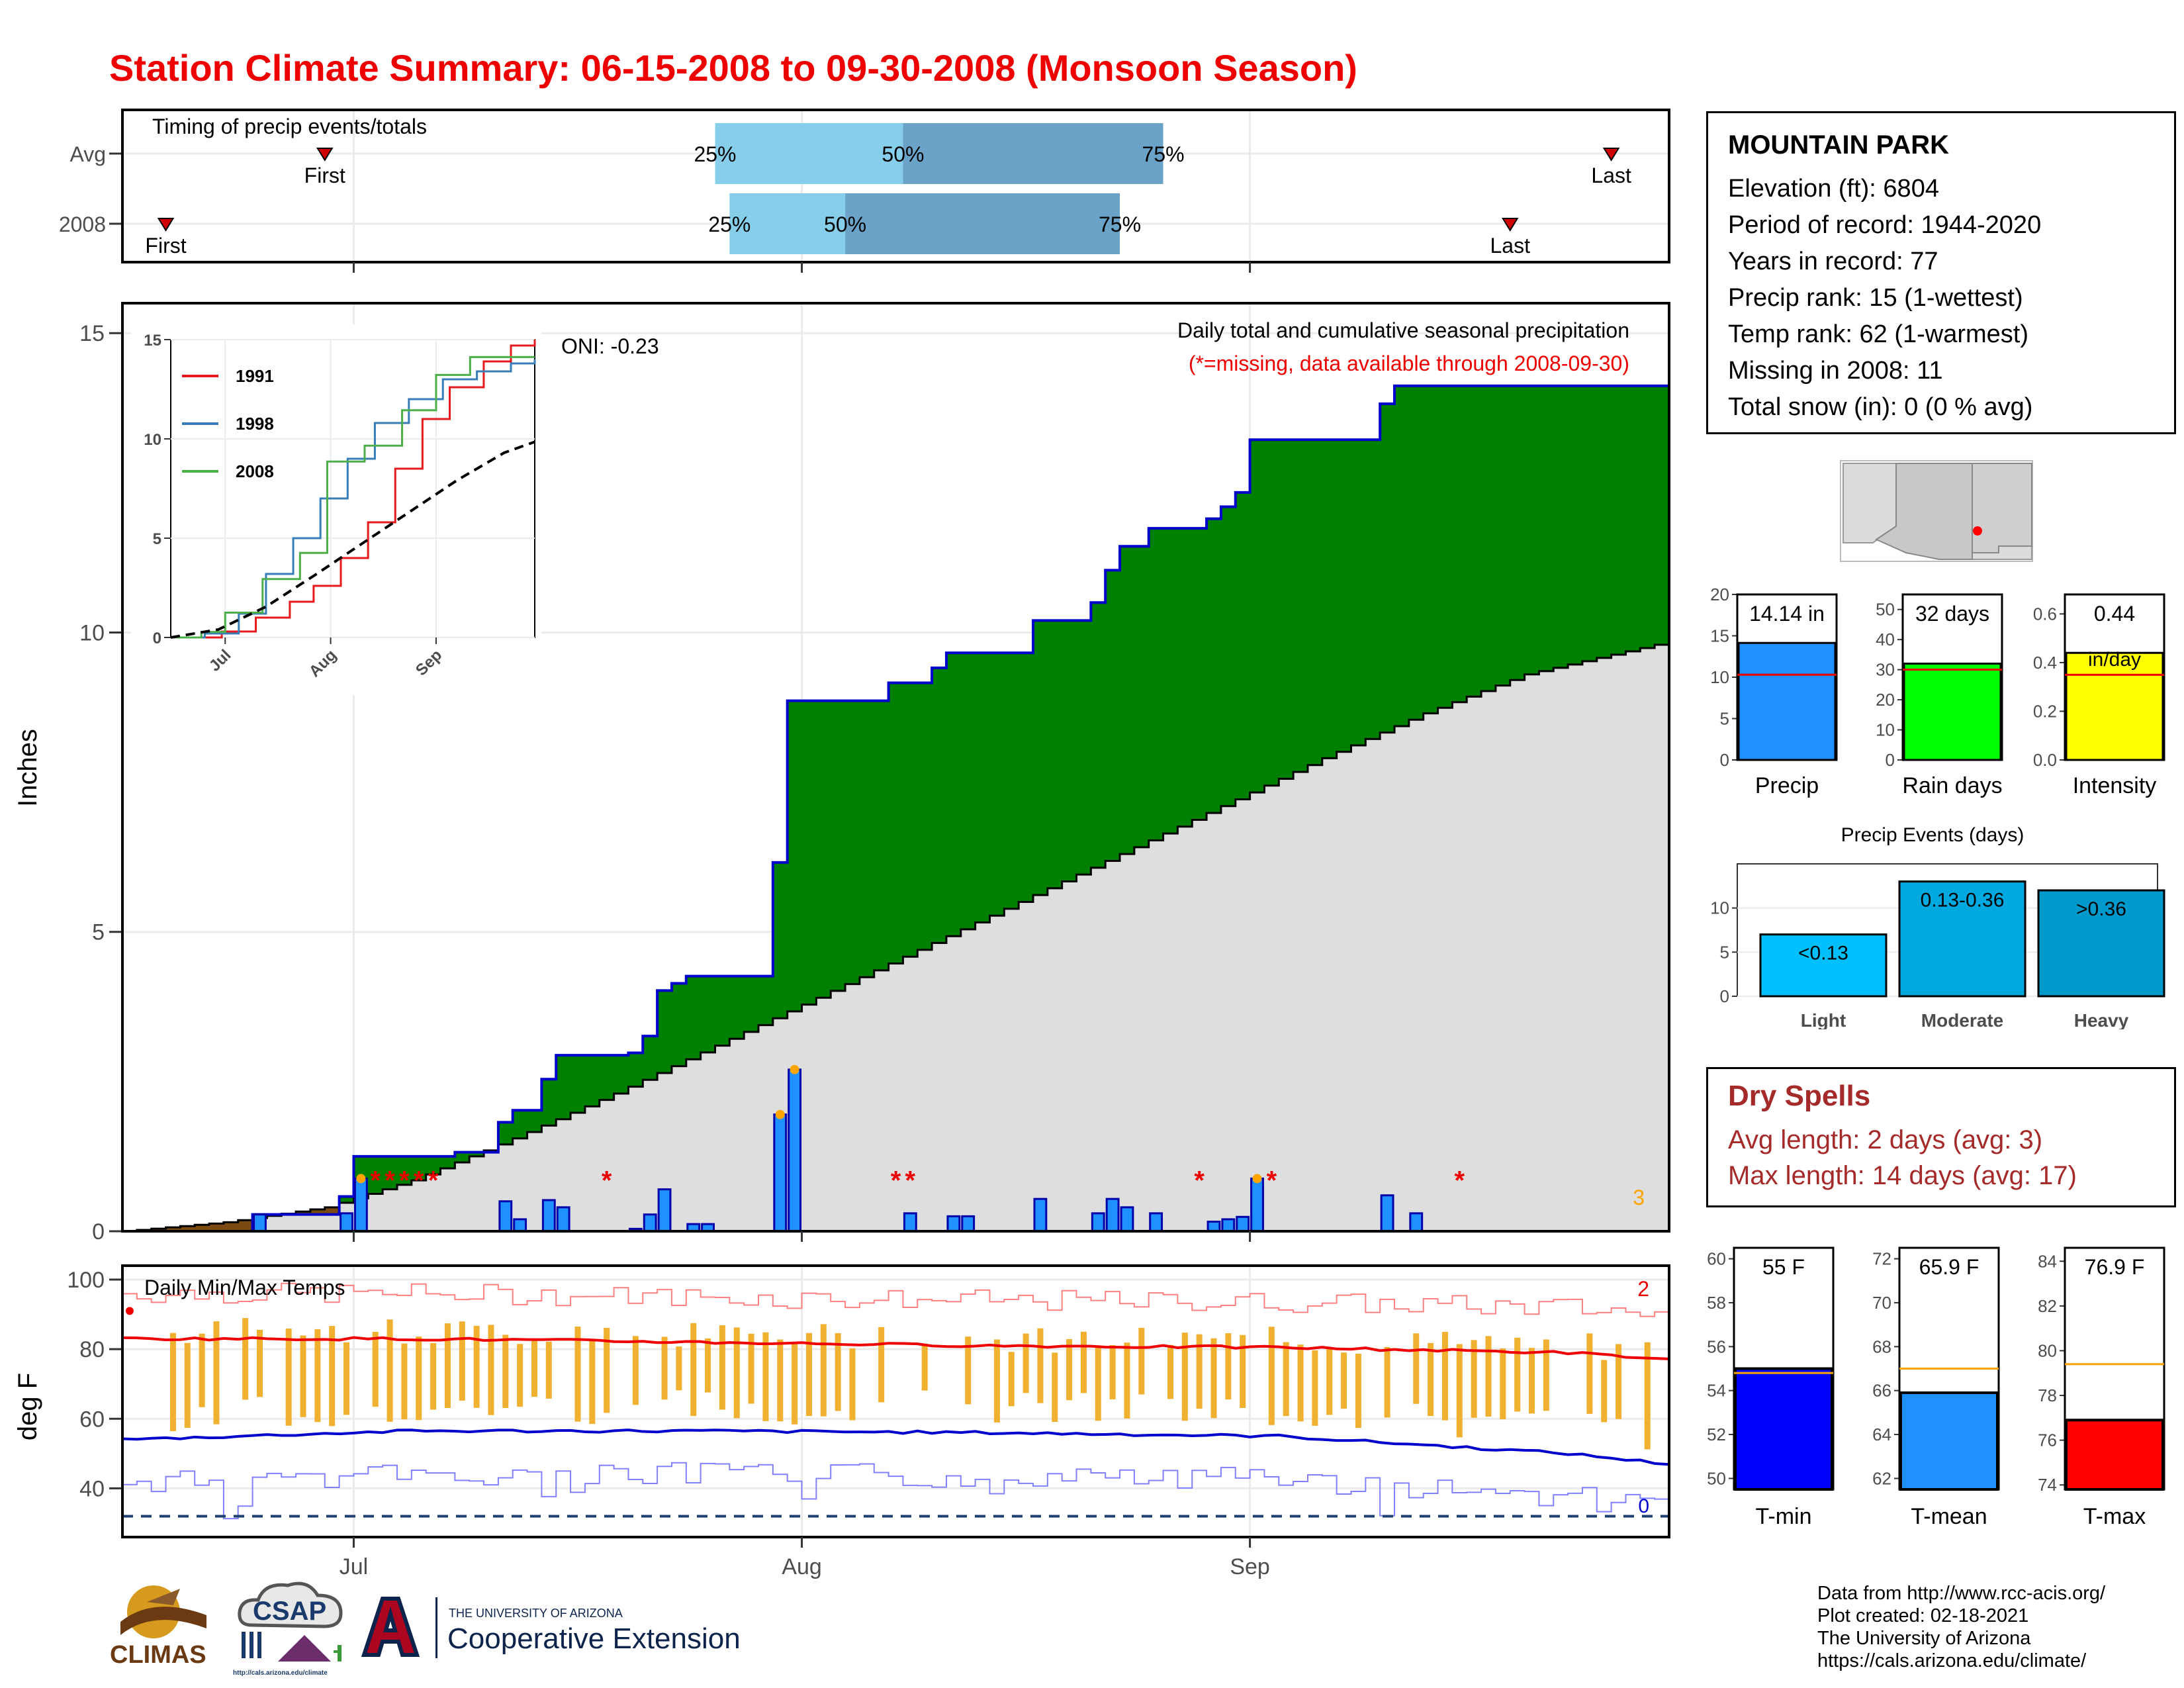 The height and width of the screenshot is (1688, 2184). I want to click on events-ytick-label: 10, so click(1720, 908).